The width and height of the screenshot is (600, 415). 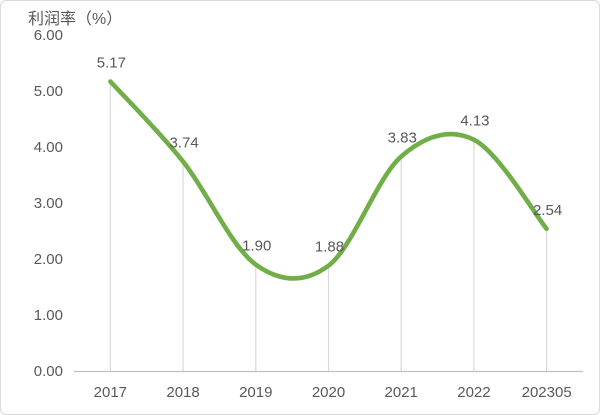 What do you see at coordinates (328, 392) in the screenshot?
I see `x-tick-label: 2020` at bounding box center [328, 392].